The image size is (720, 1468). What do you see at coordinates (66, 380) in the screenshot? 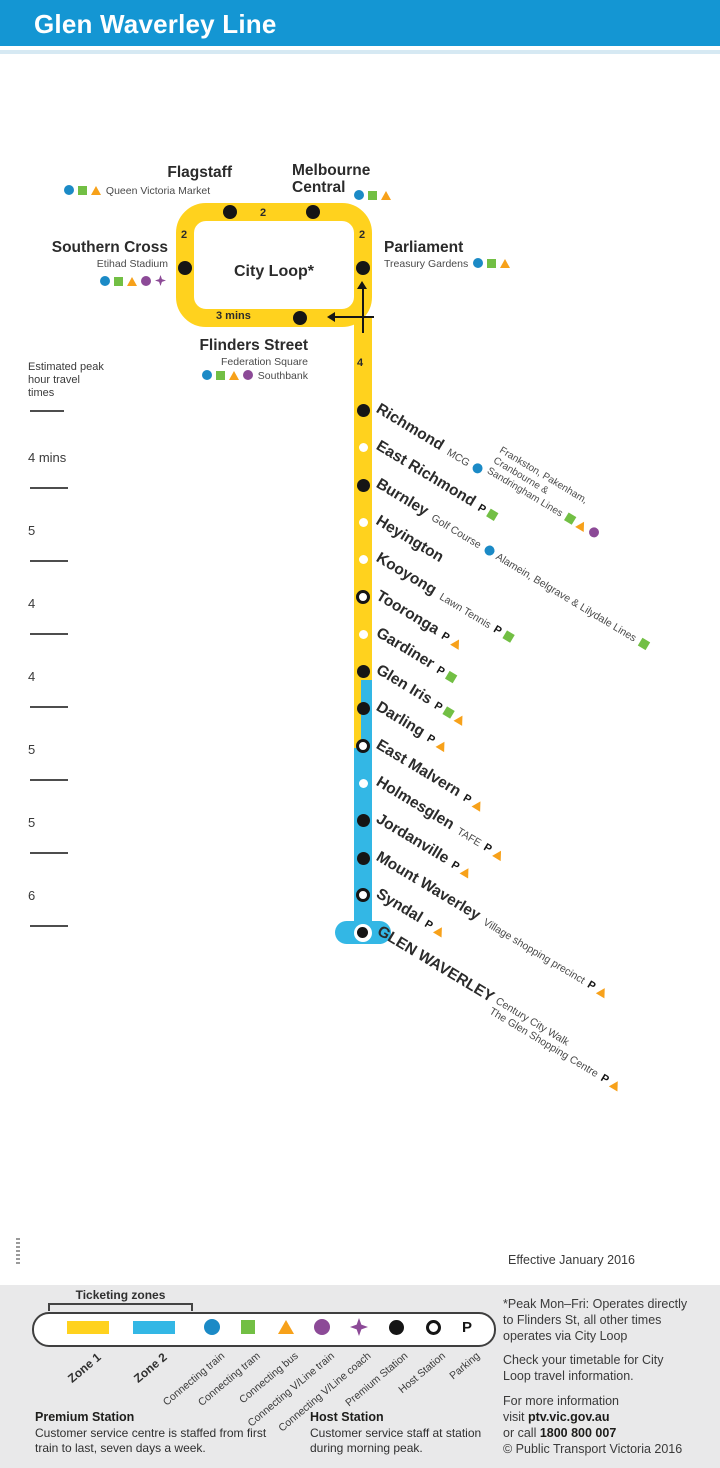
I see `travel-times-heading: Estimated peak hour travel times` at bounding box center [66, 380].